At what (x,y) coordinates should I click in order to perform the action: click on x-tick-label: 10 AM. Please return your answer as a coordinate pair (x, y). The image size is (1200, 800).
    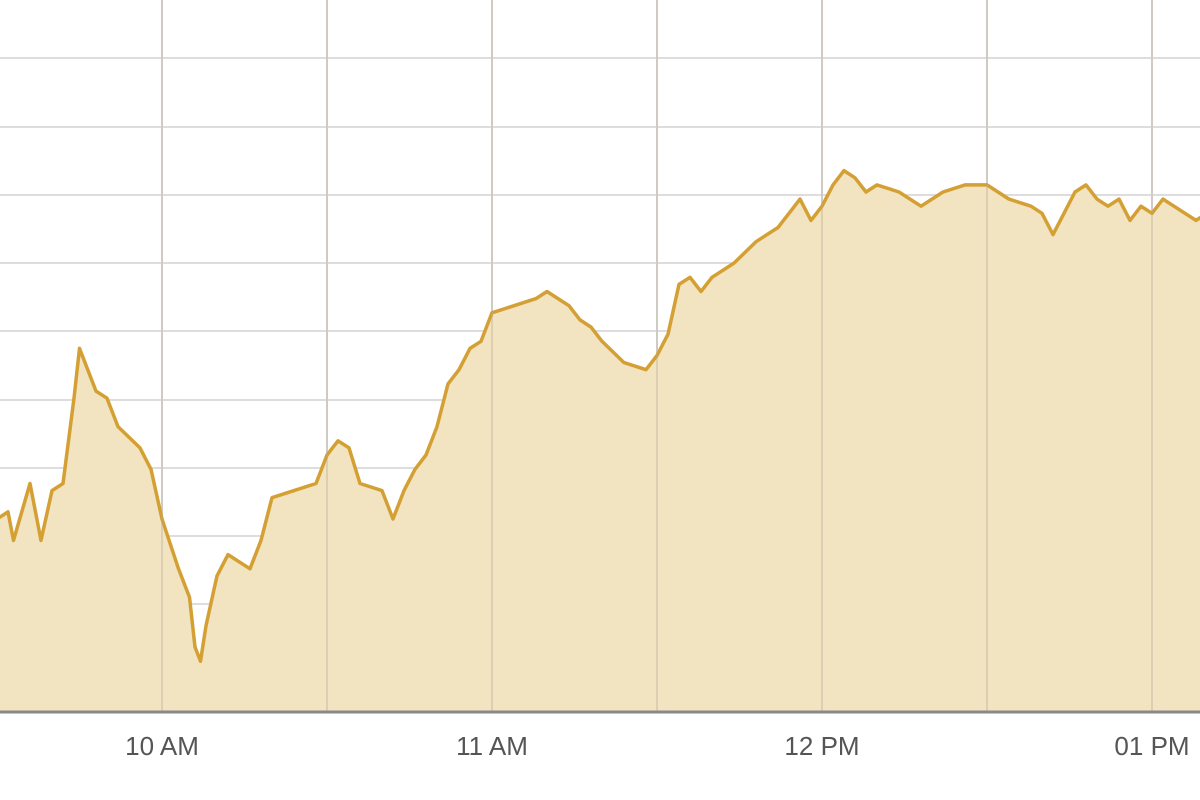
    Looking at the image, I should click on (162, 746).